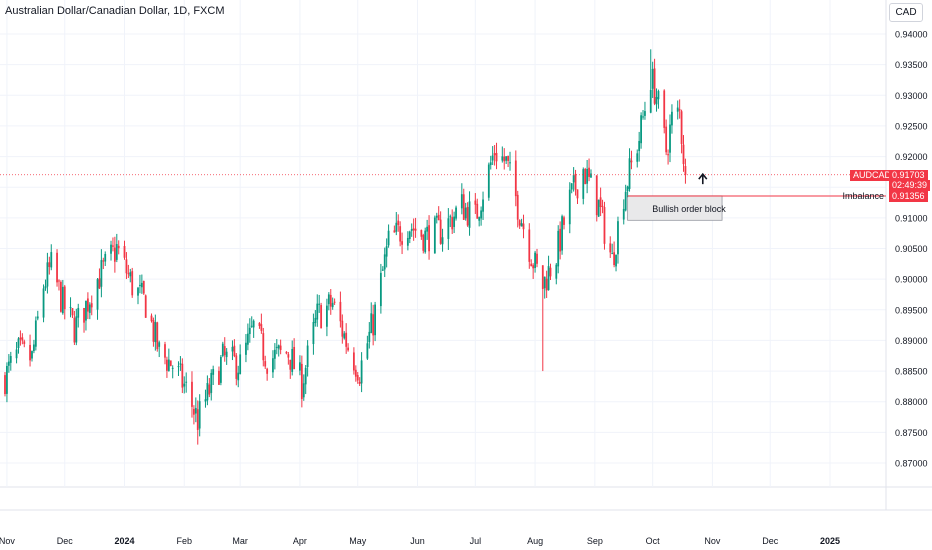  I want to click on price-tick-label: 0.89000, so click(911, 341).